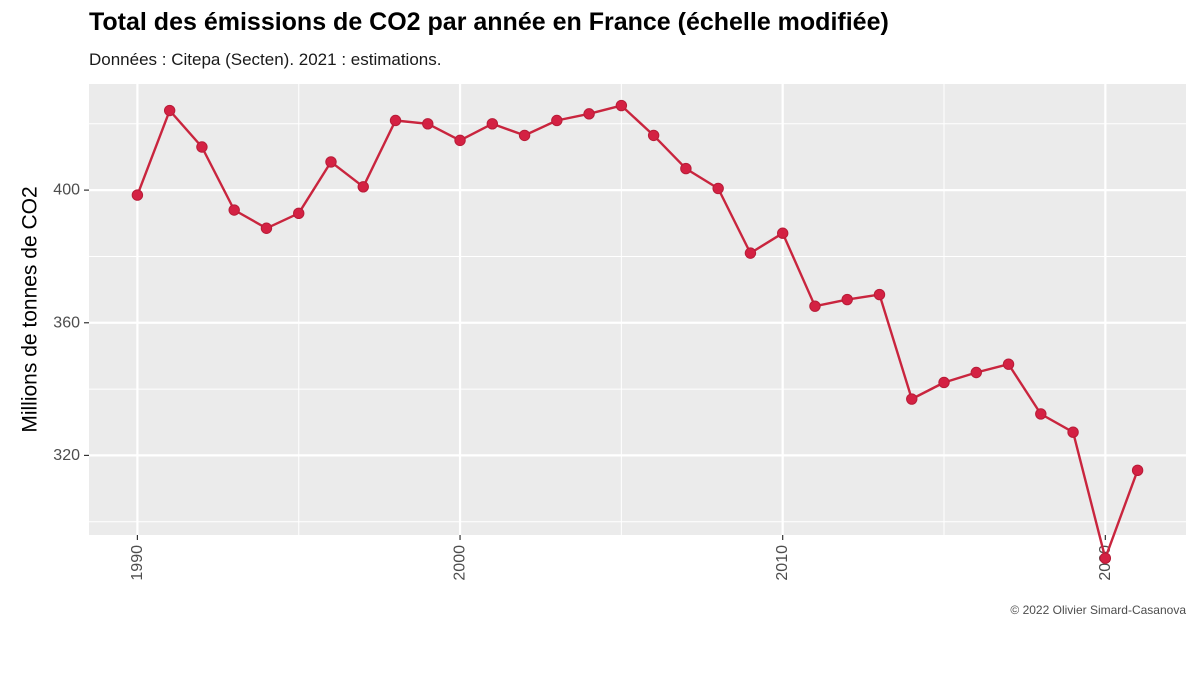  I want to click on data-point-2017, so click(1008, 364).